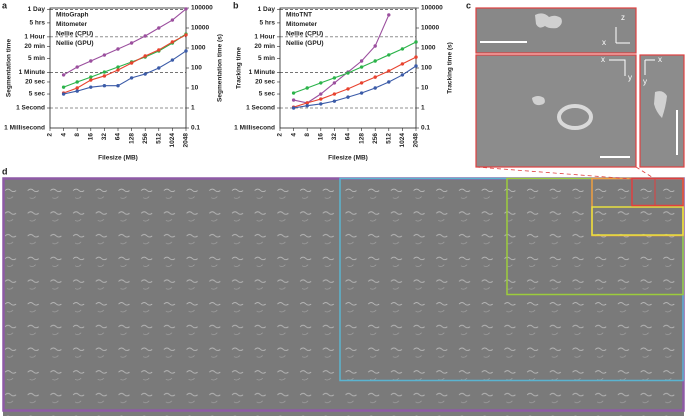 Image resolution: width=685 pixels, height=416 pixels. I want to click on y-bottom-label: 1 Millisecond, so click(24, 128).